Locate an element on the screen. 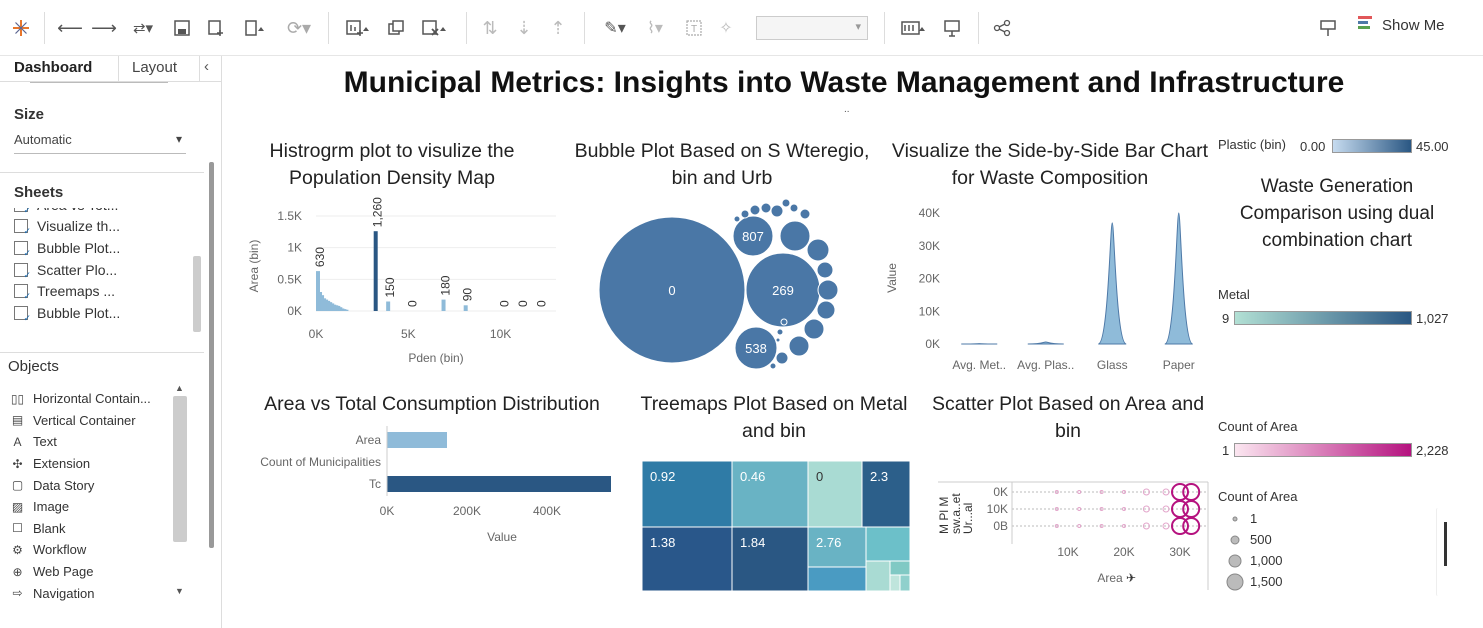 This screenshot has height=628, width=1483. object-item: ▤ Vertical Container is located at coordinates (95, 421).